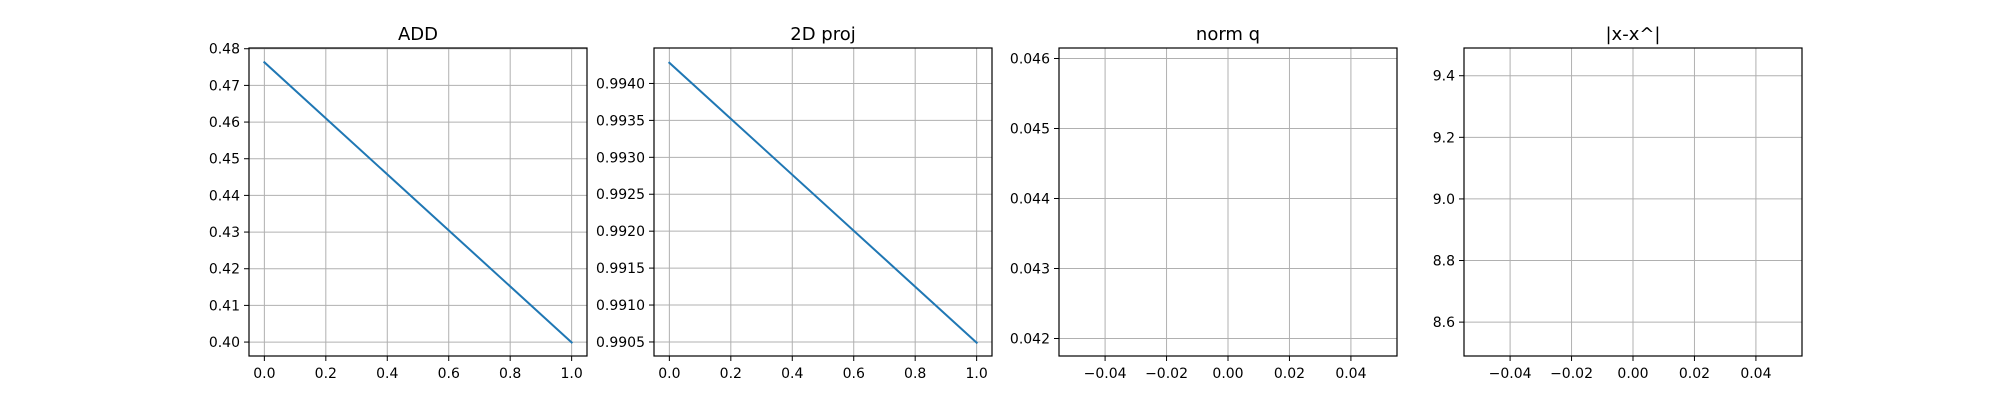 This screenshot has width=2000, height=400. I want to click on y-tick-label: 0.9940, so click(620, 84).